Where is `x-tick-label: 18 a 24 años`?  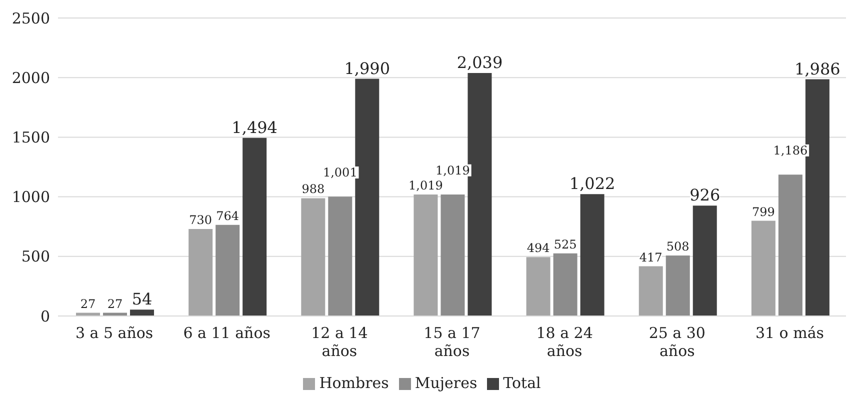 x-tick-label: 18 a 24 años is located at coordinates (564, 342).